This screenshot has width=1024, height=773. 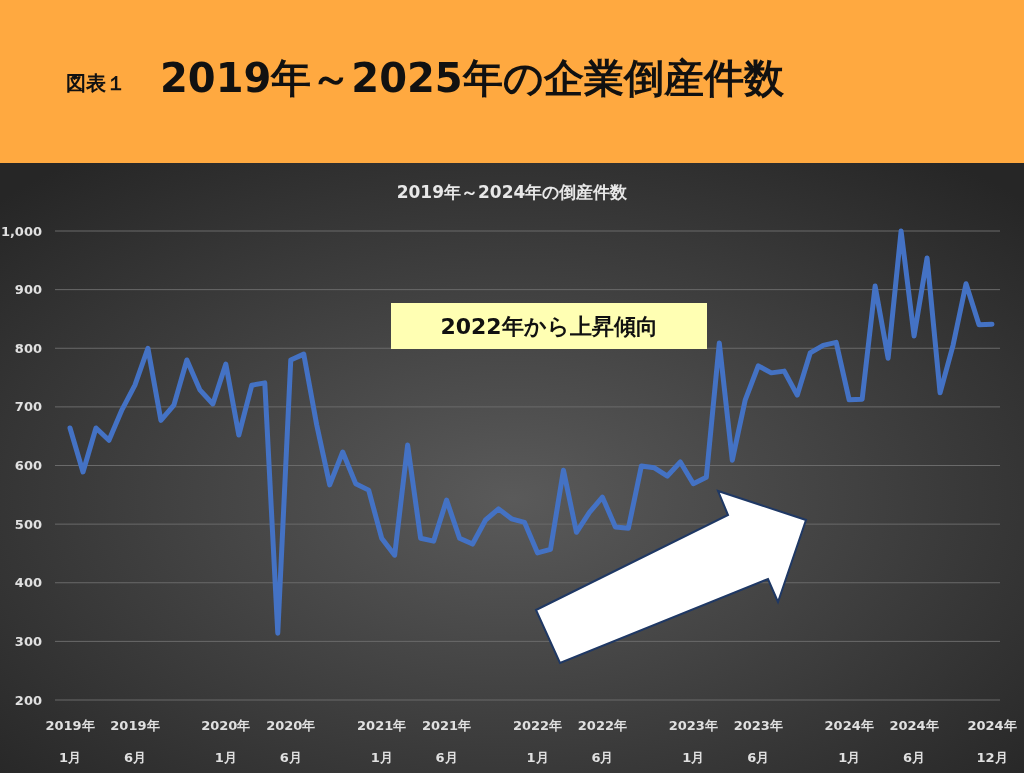 I want to click on category-label: 2020年 1月, so click(x=226, y=741).